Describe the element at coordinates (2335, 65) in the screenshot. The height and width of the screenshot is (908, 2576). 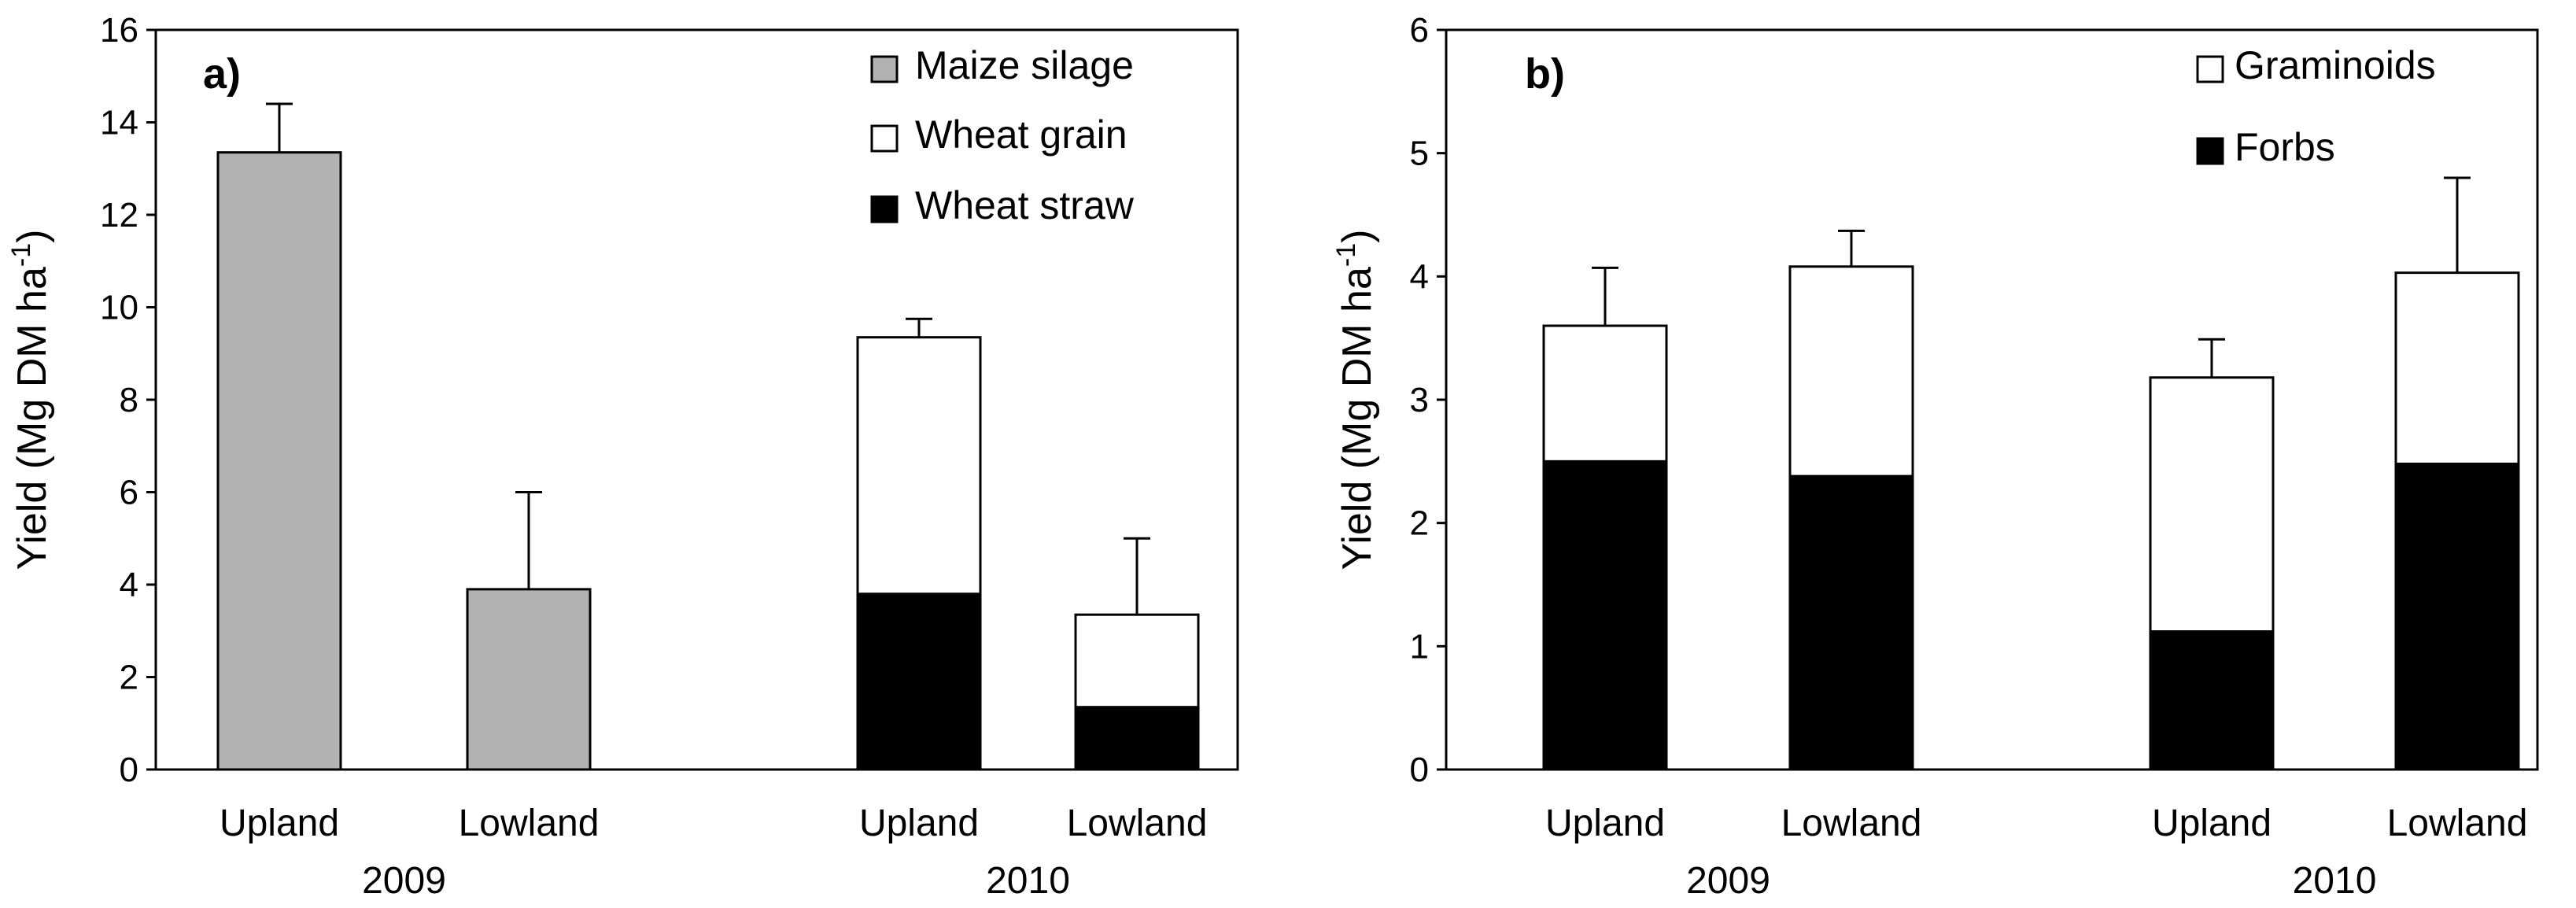
I see `legend-label: Graminoids` at that location.